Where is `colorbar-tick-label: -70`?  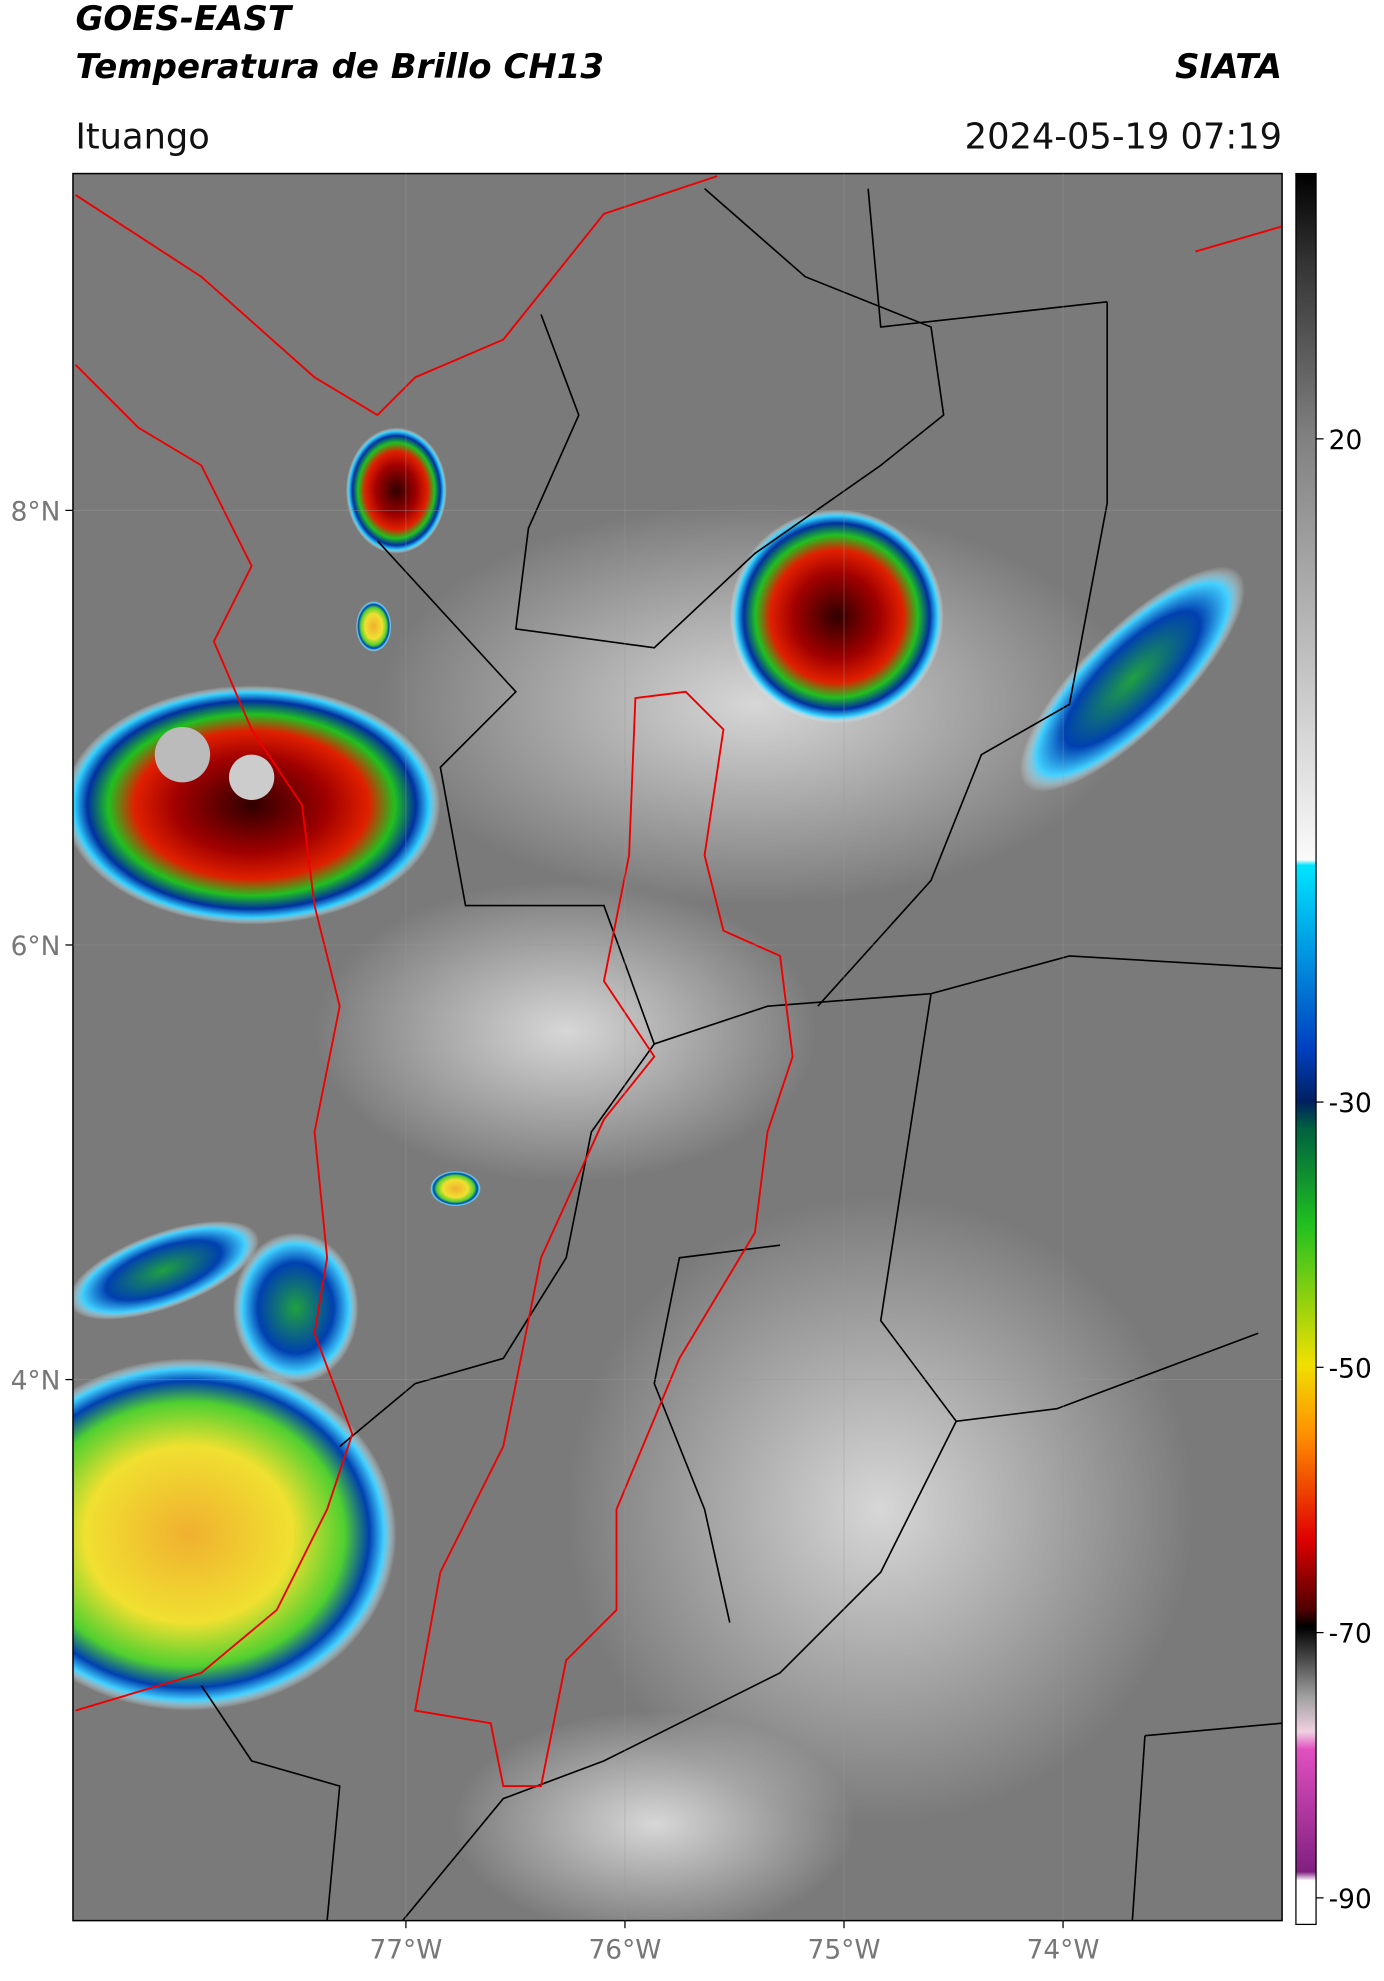 colorbar-tick-label: -70 is located at coordinates (1350, 1634).